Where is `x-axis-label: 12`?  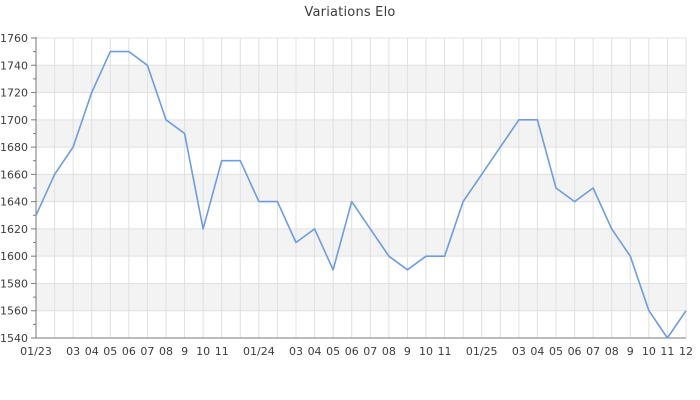
x-axis-label: 12 is located at coordinates (686, 351).